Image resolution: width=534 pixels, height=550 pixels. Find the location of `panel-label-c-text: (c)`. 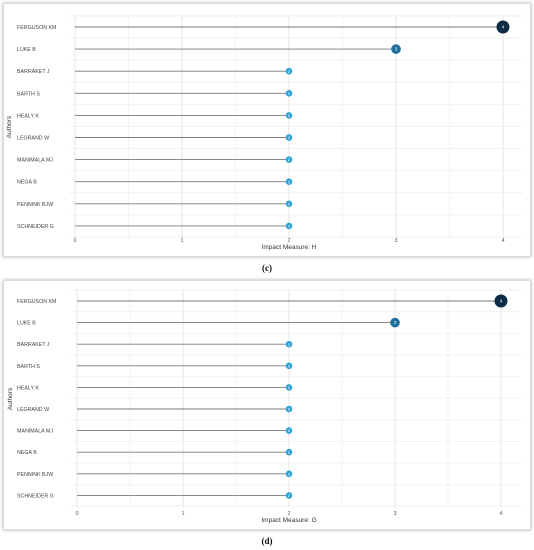

panel-label-c-text: (c) is located at coordinates (267, 268).